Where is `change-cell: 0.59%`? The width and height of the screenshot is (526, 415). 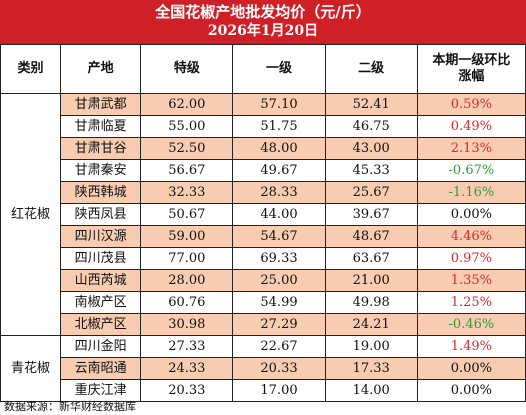
change-cell: 0.59% is located at coordinates (471, 104).